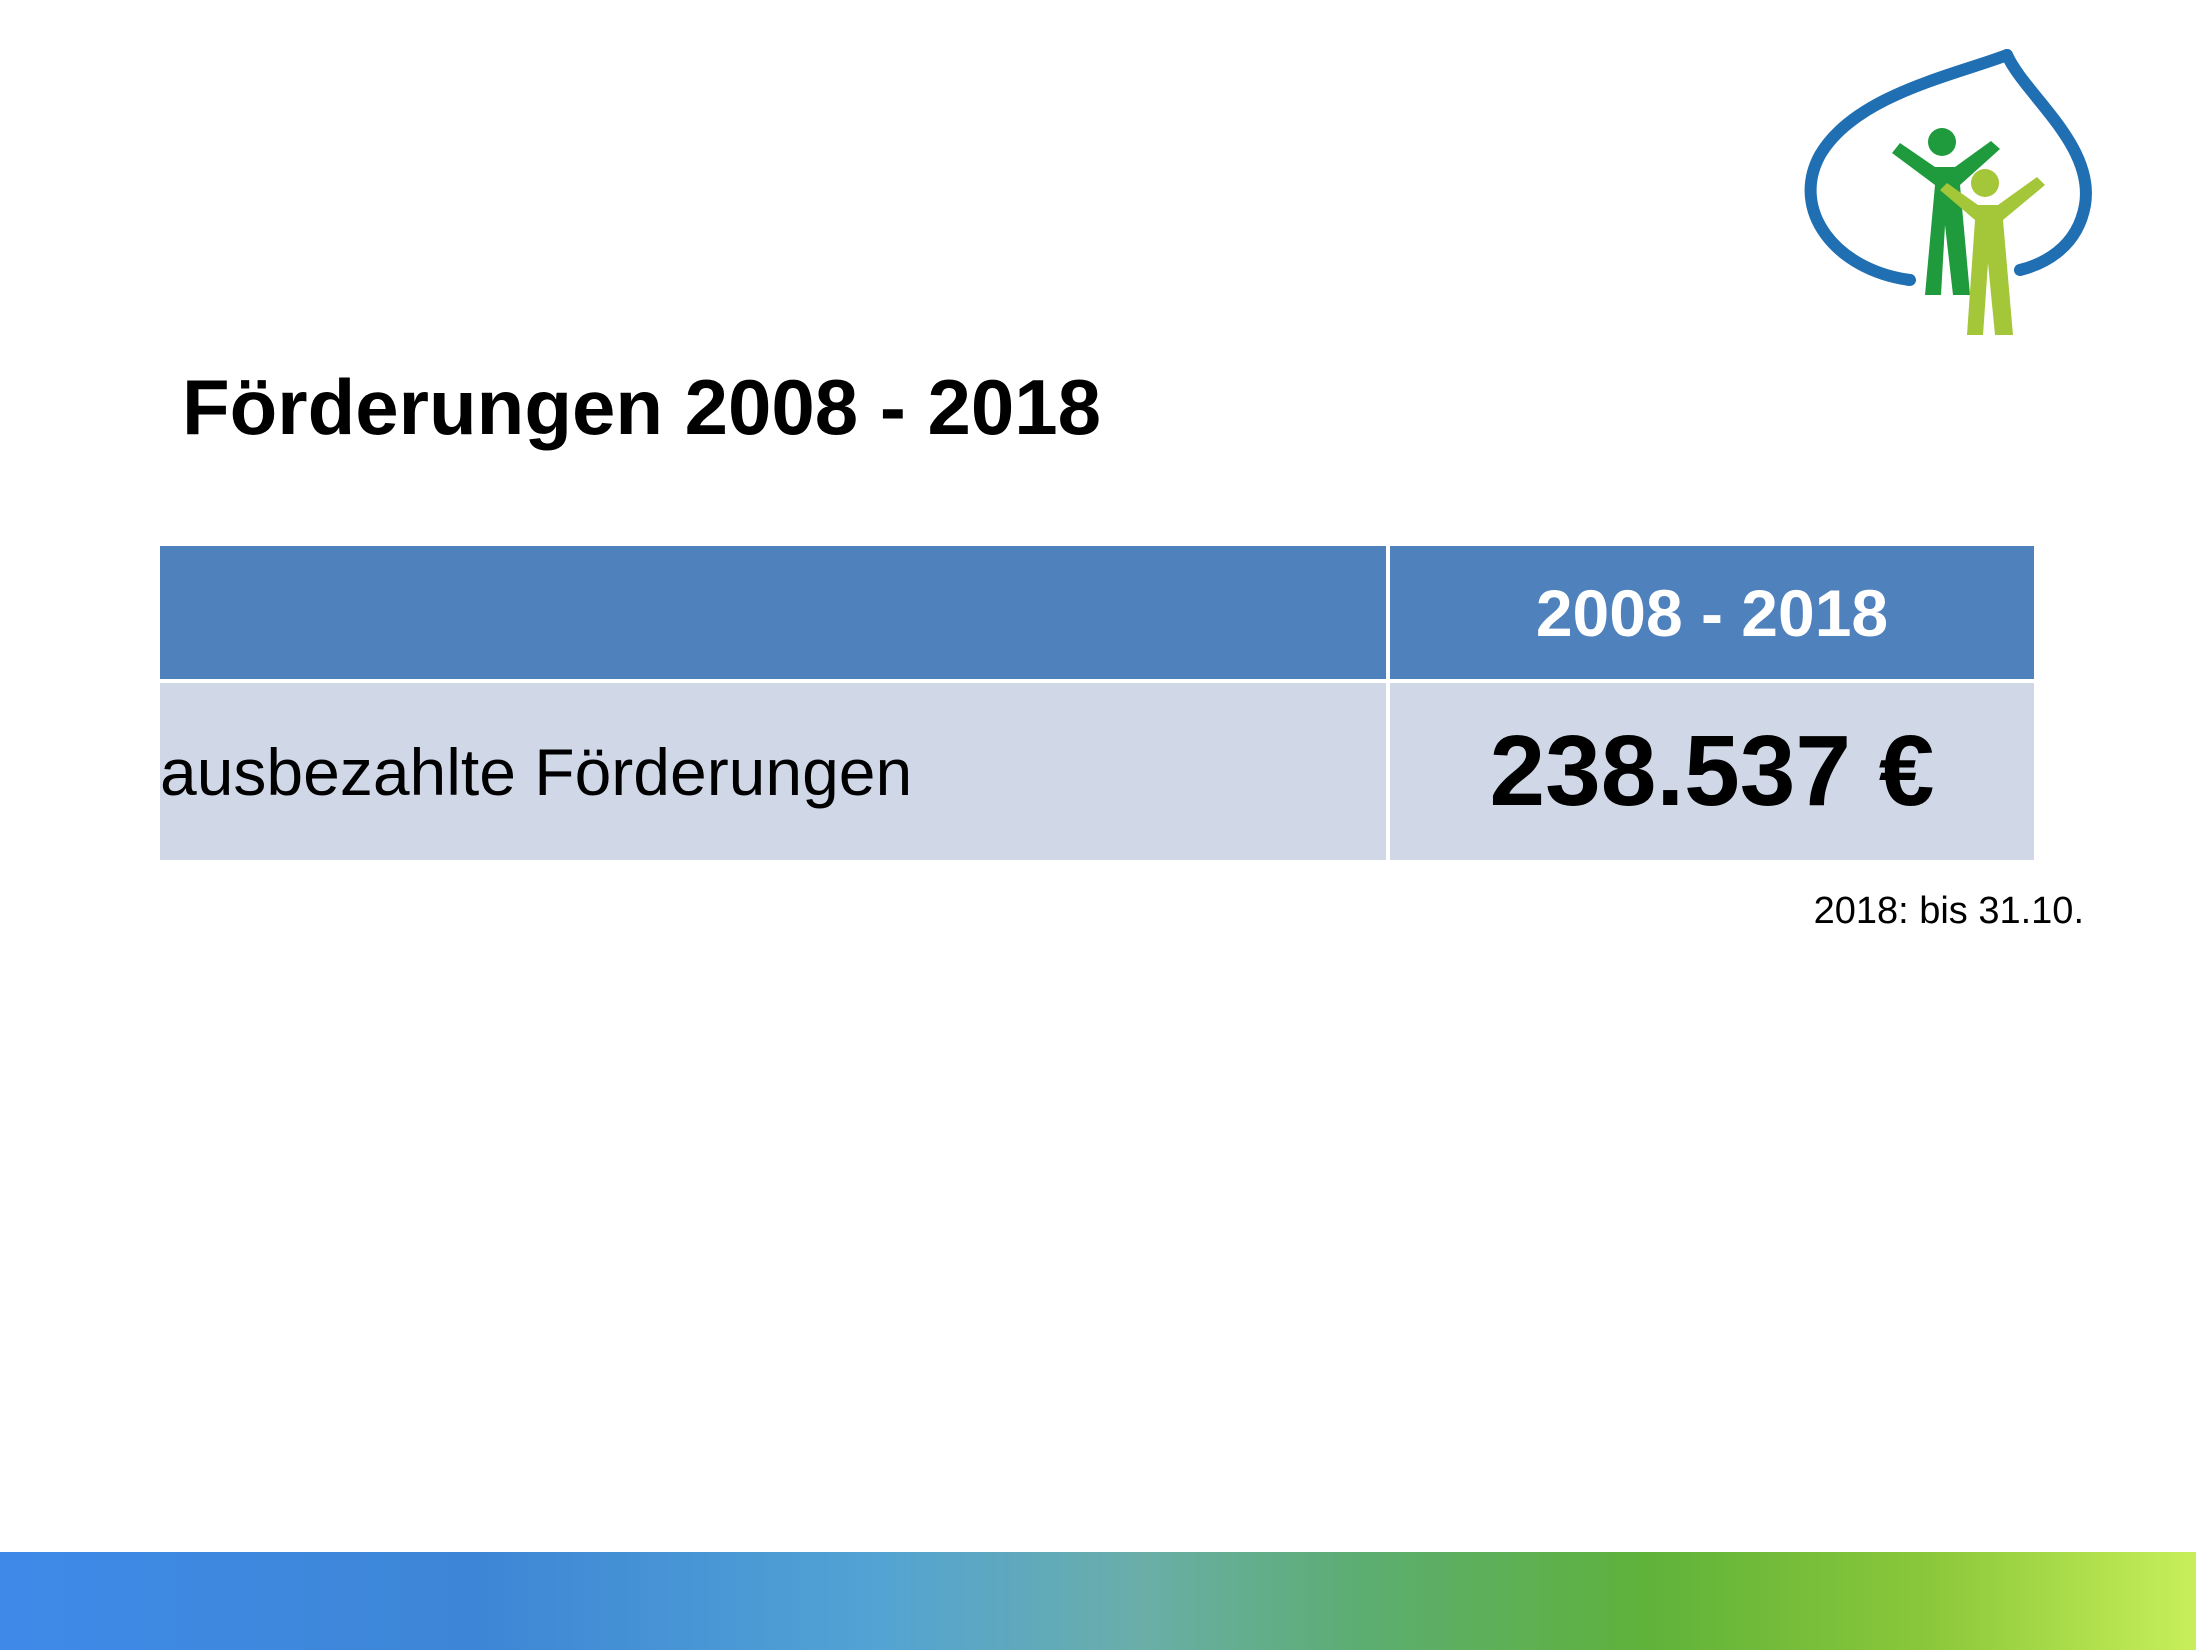 This screenshot has height=1650, width=2196. I want to click on footnote: 2018: bis 31.10., so click(1948, 911).